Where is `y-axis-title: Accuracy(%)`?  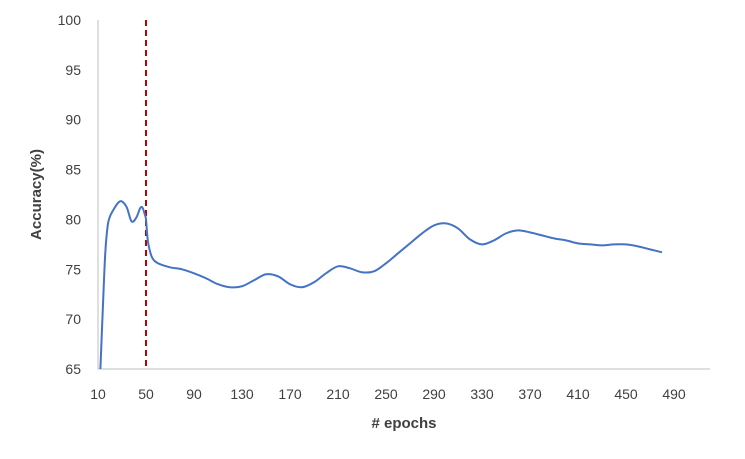 y-axis-title: Accuracy(%) is located at coordinates (36, 194).